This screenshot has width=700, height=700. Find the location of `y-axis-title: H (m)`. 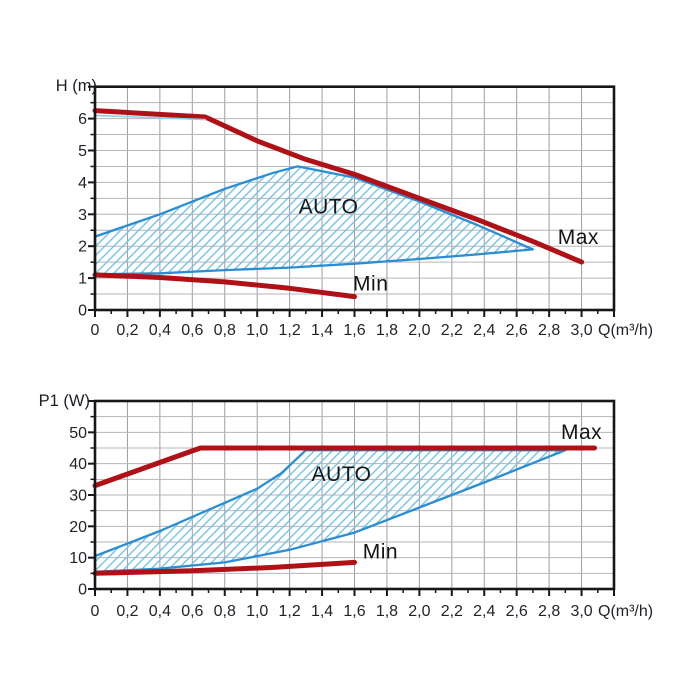

y-axis-title: H (m) is located at coordinates (76, 86).